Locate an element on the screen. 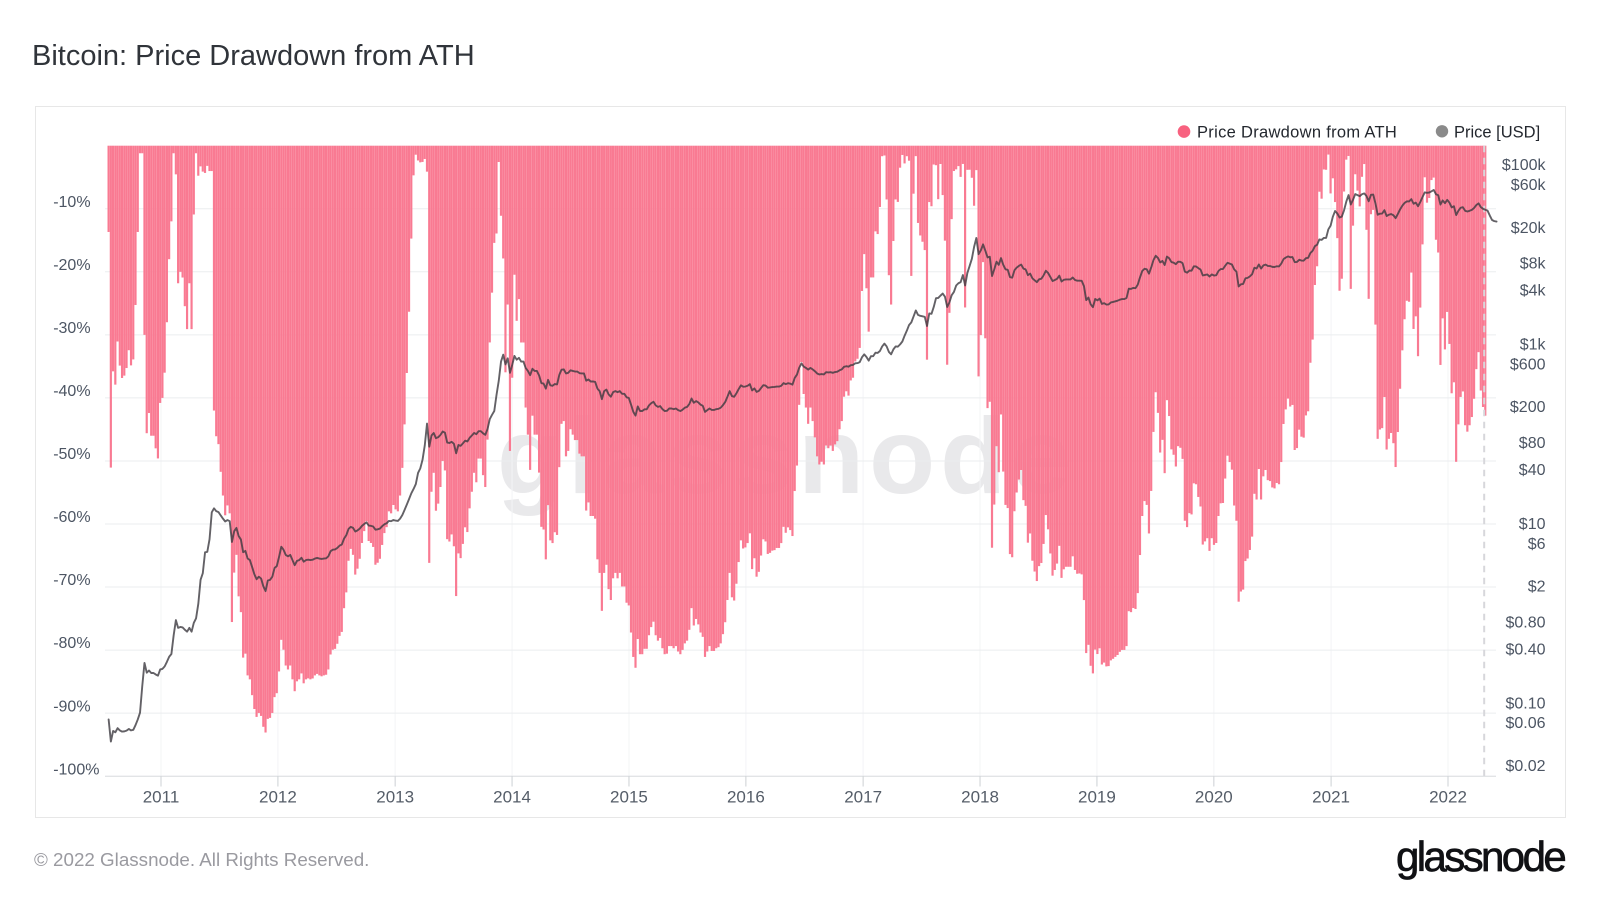  svg-text: -20% is located at coordinates (71, 265).